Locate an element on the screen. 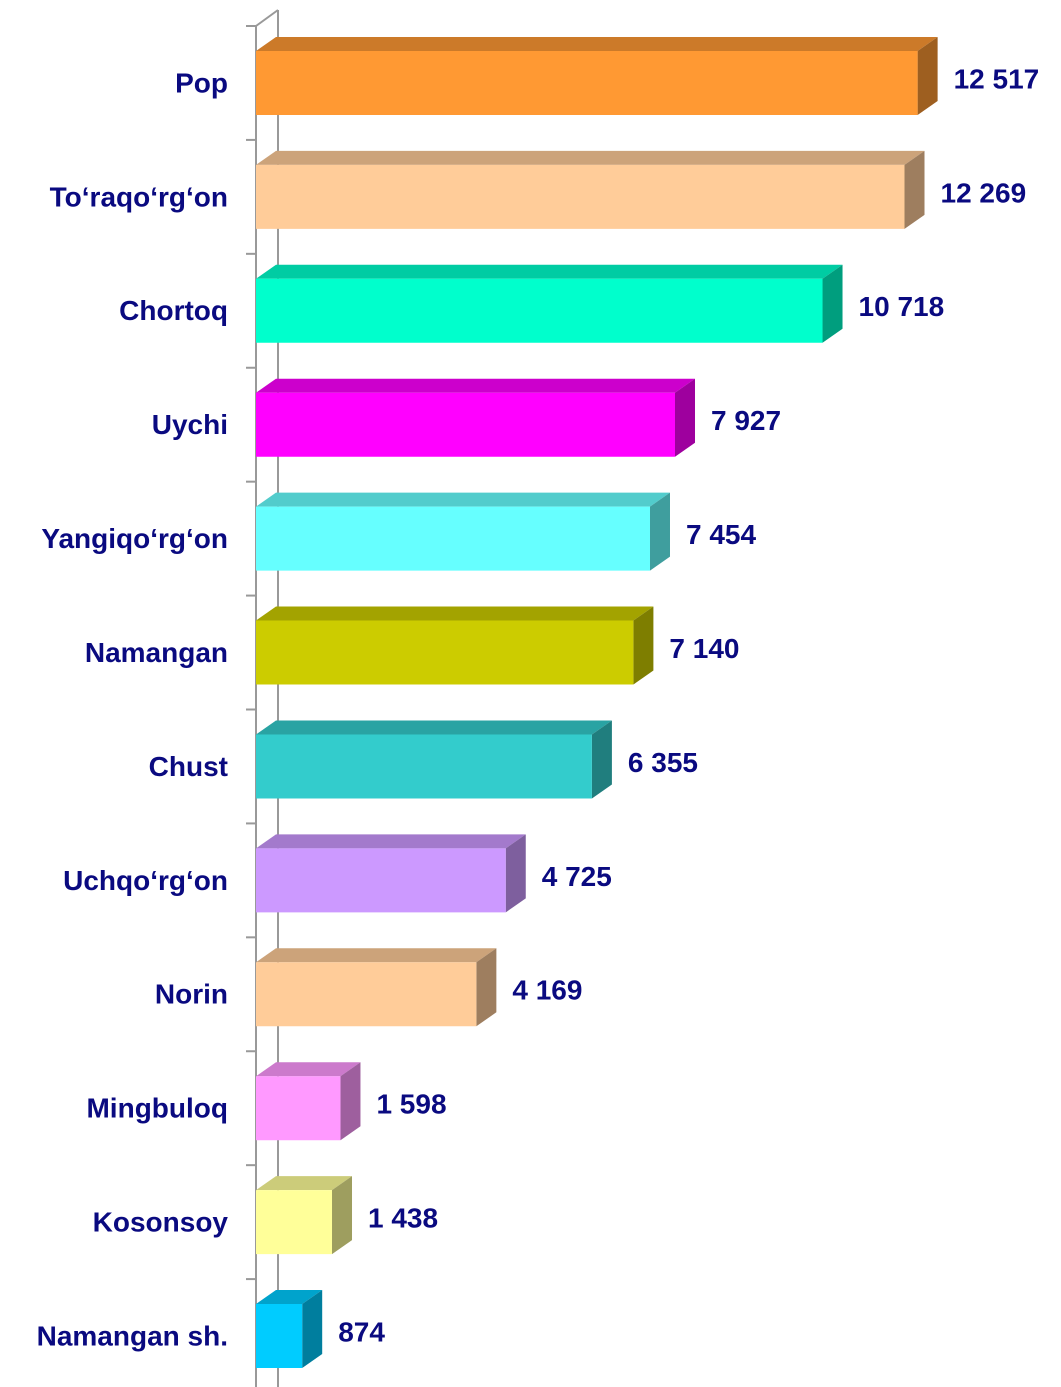 The height and width of the screenshot is (1387, 1061). value-label: 6 355 is located at coordinates (663, 762).